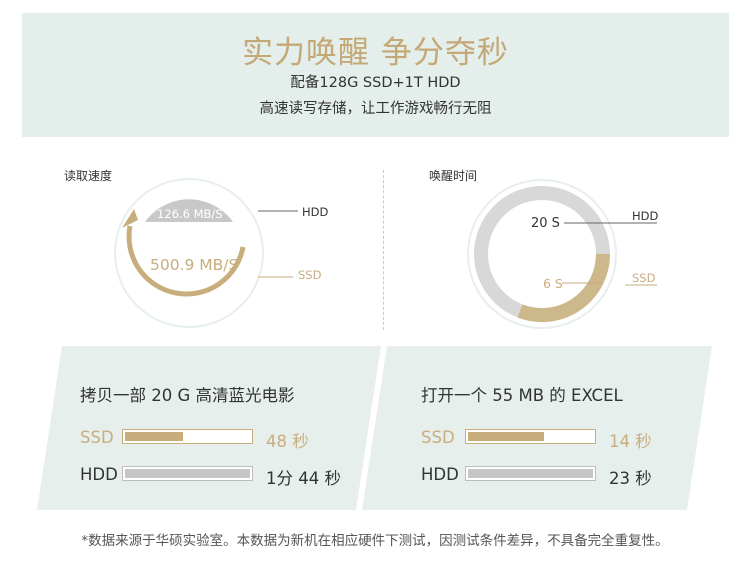 The image size is (750, 575). Describe the element at coordinates (375, 109) in the screenshot. I see `tagline: 高速读写存储，让工作游戏畅行无阻` at that location.